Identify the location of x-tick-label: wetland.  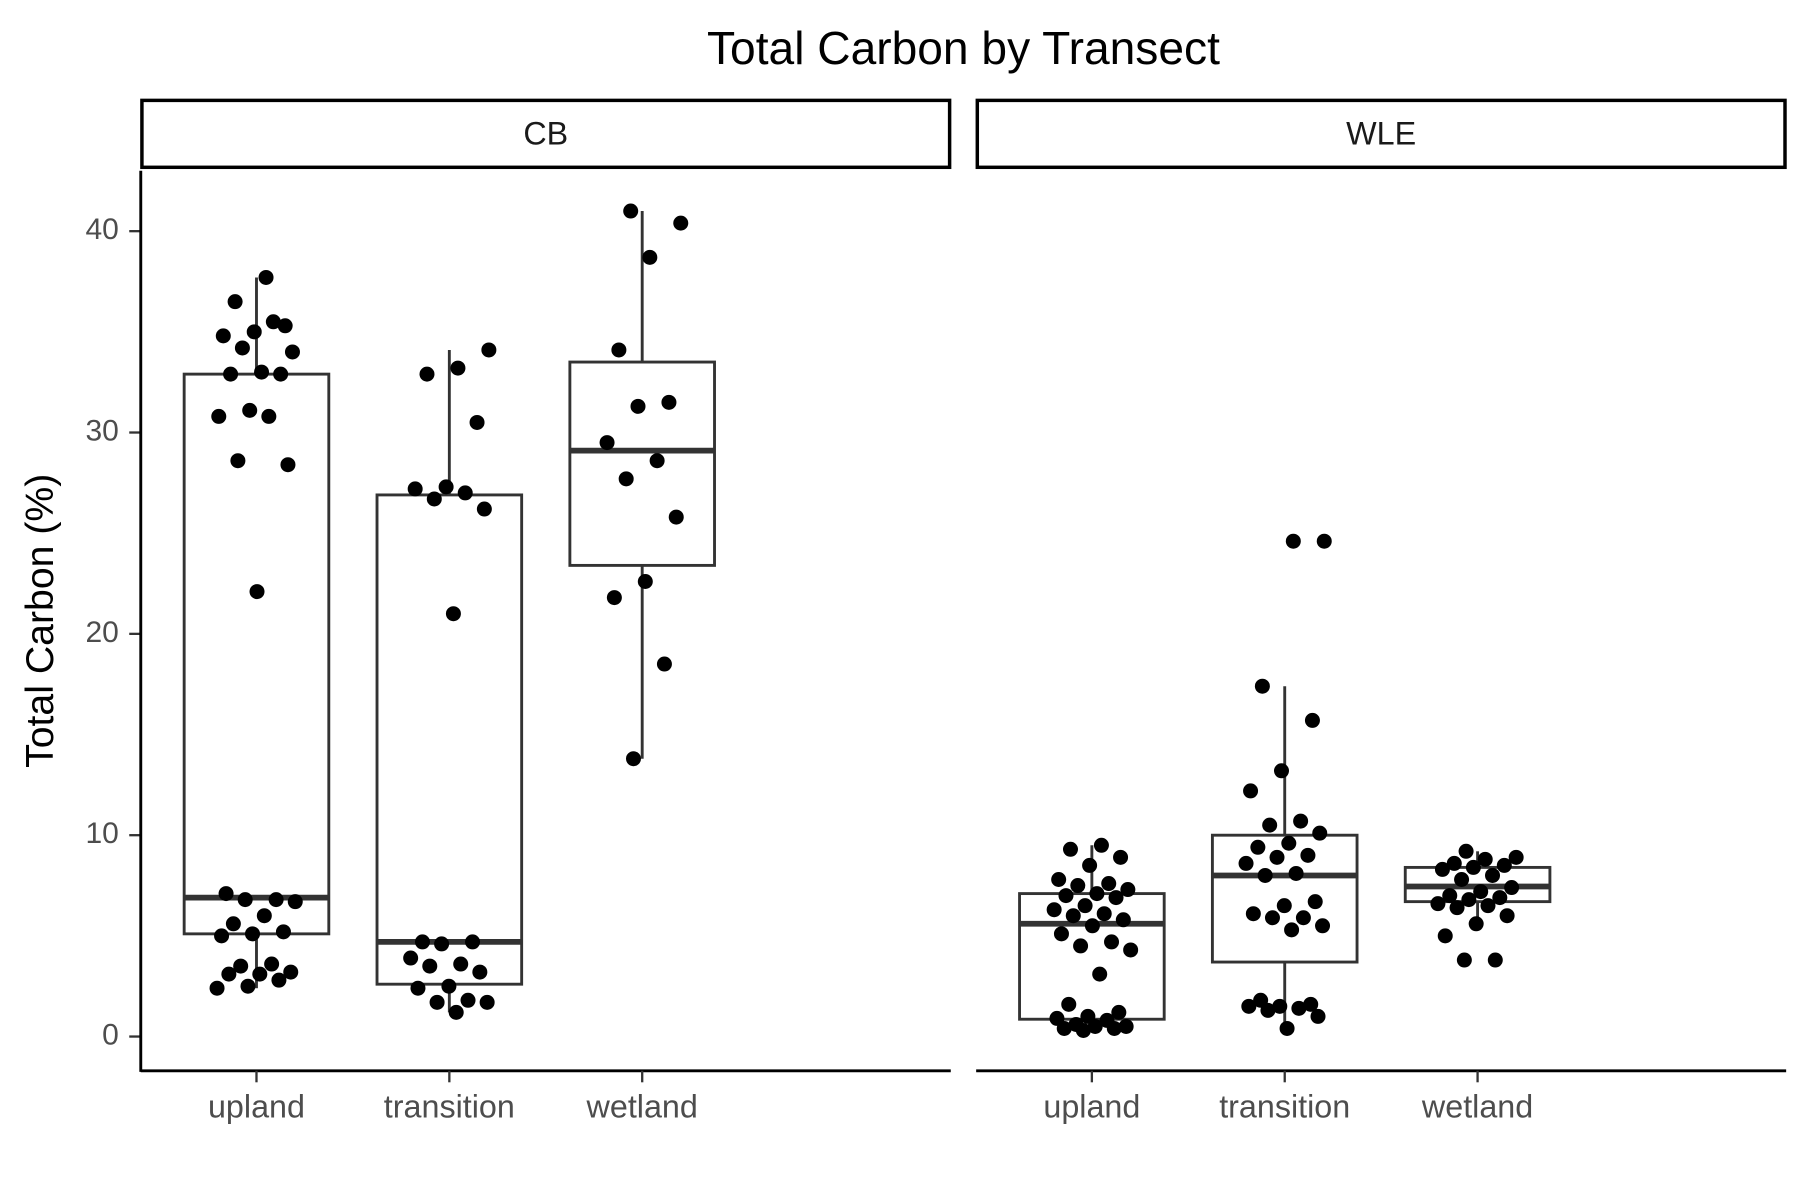
(1477, 1106).